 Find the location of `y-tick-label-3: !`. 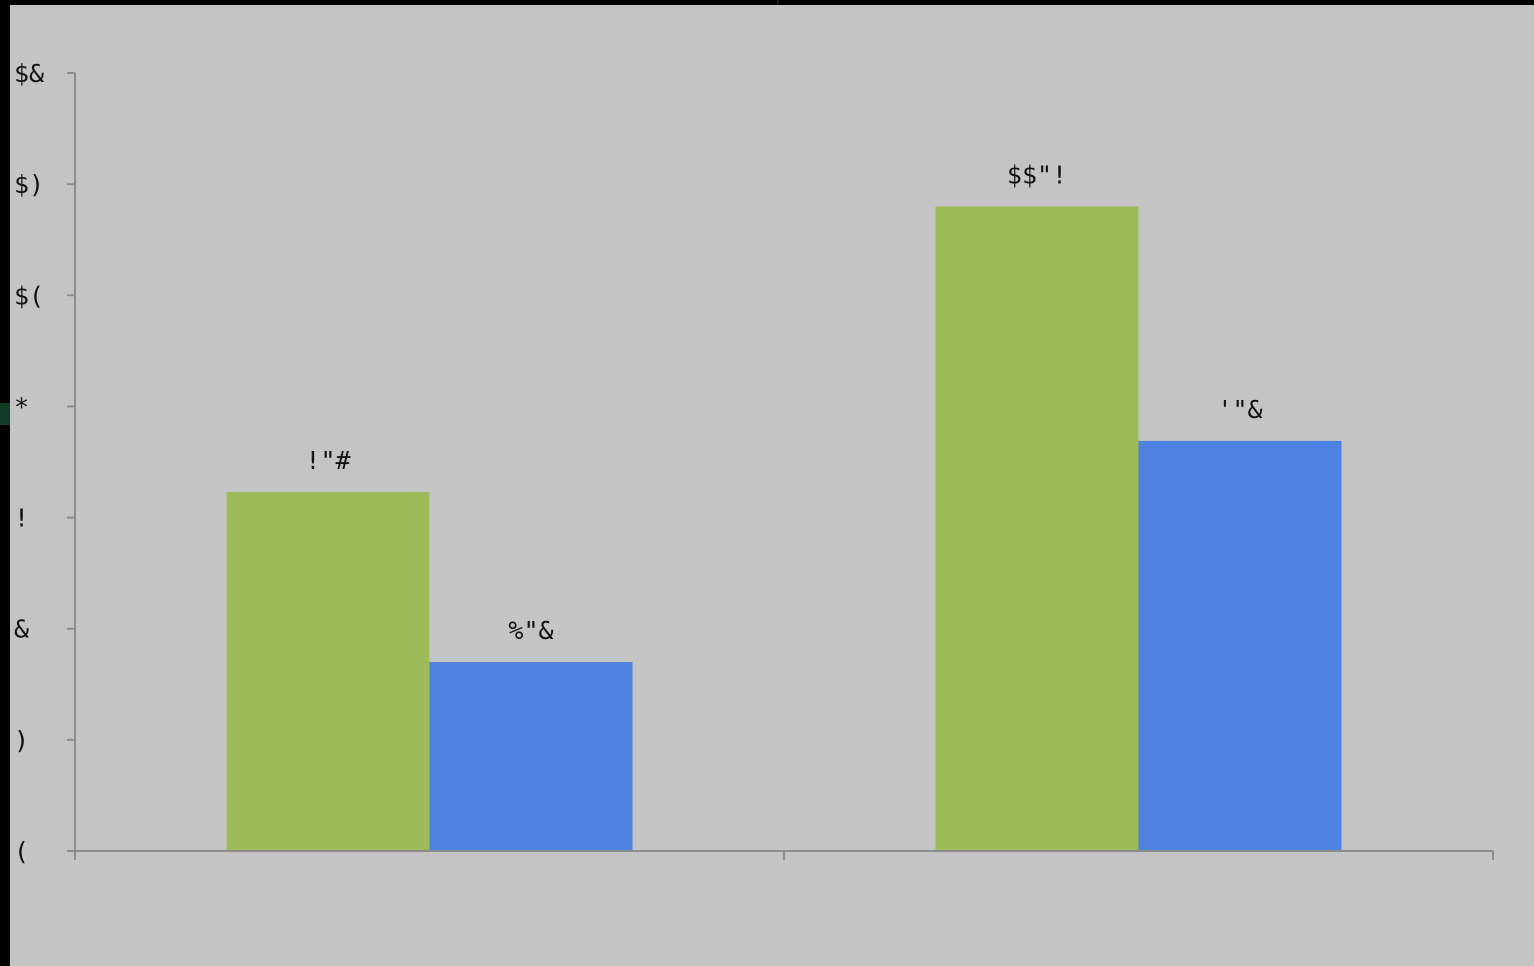

y-tick-label-3: ! is located at coordinates (21, 518).